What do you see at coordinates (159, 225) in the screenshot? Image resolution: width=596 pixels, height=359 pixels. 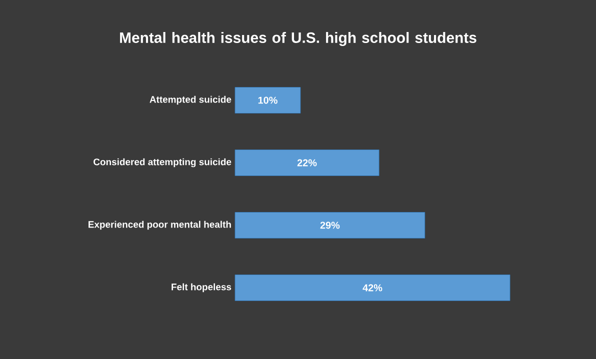 I see `y-tick-label: Experienced poor mental health` at bounding box center [159, 225].